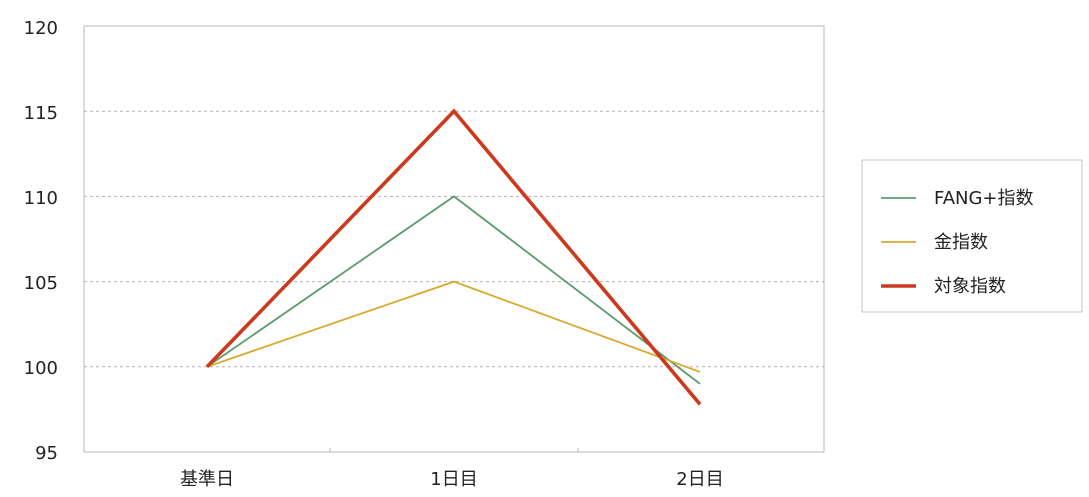 The height and width of the screenshot is (497, 1089). What do you see at coordinates (984, 198) in the screenshot?
I see `legend-label-fang: FANG+指数` at bounding box center [984, 198].